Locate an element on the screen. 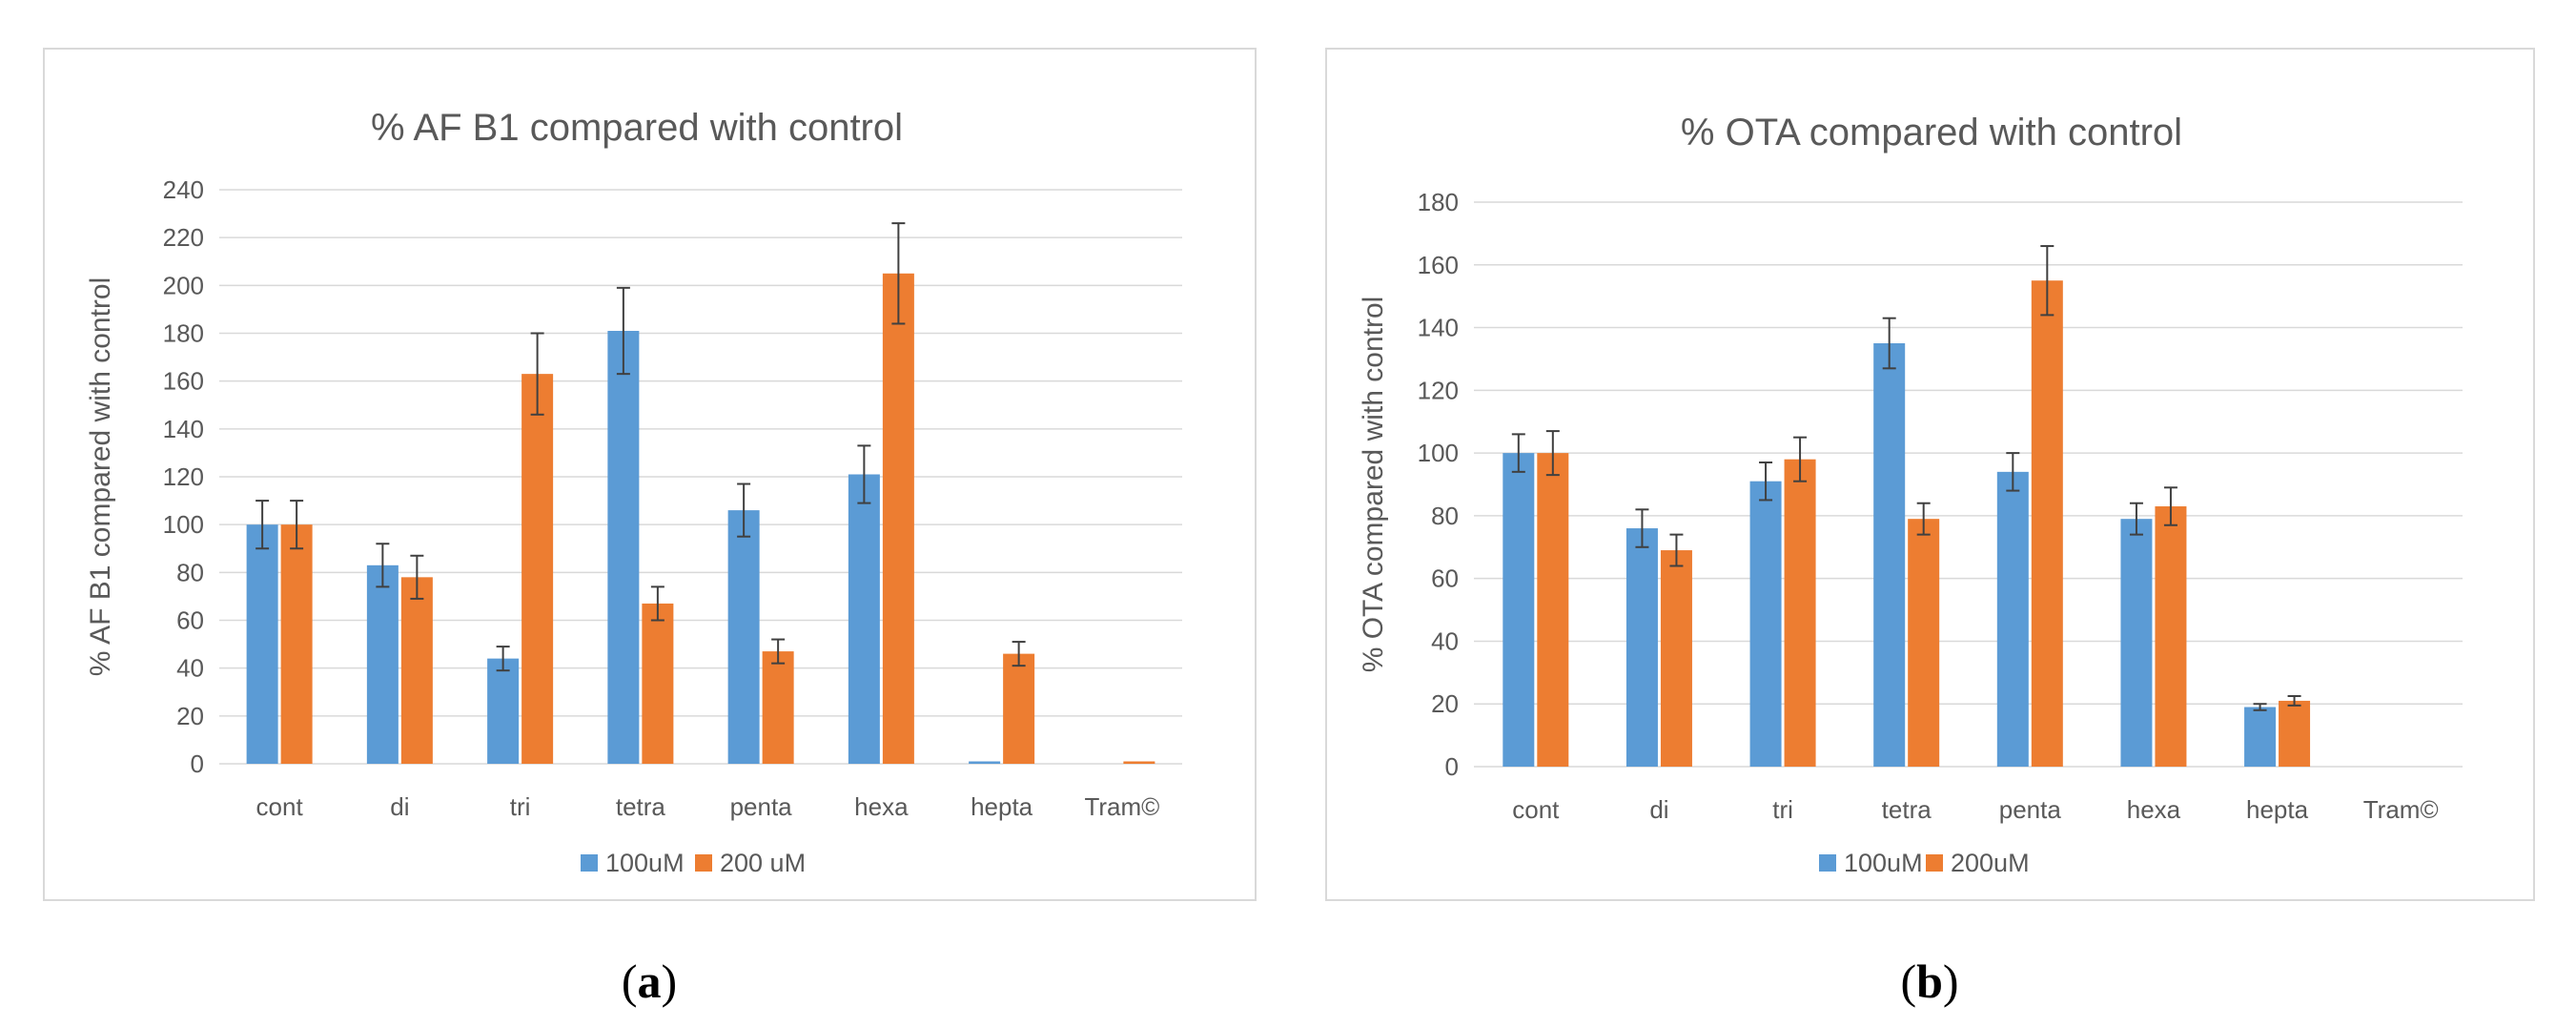  chart-a-x-tick-label: penta is located at coordinates (761, 806).